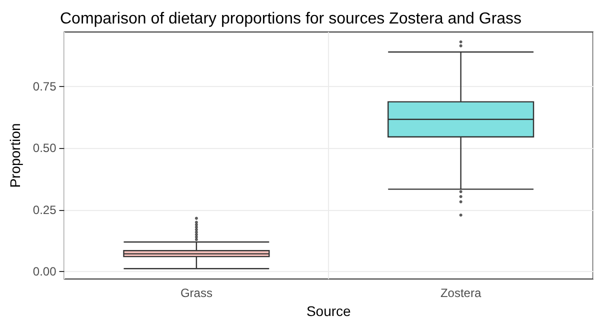 Image resolution: width=602 pixels, height=324 pixels. I want to click on y-axis-title: Proportion, so click(15, 155).